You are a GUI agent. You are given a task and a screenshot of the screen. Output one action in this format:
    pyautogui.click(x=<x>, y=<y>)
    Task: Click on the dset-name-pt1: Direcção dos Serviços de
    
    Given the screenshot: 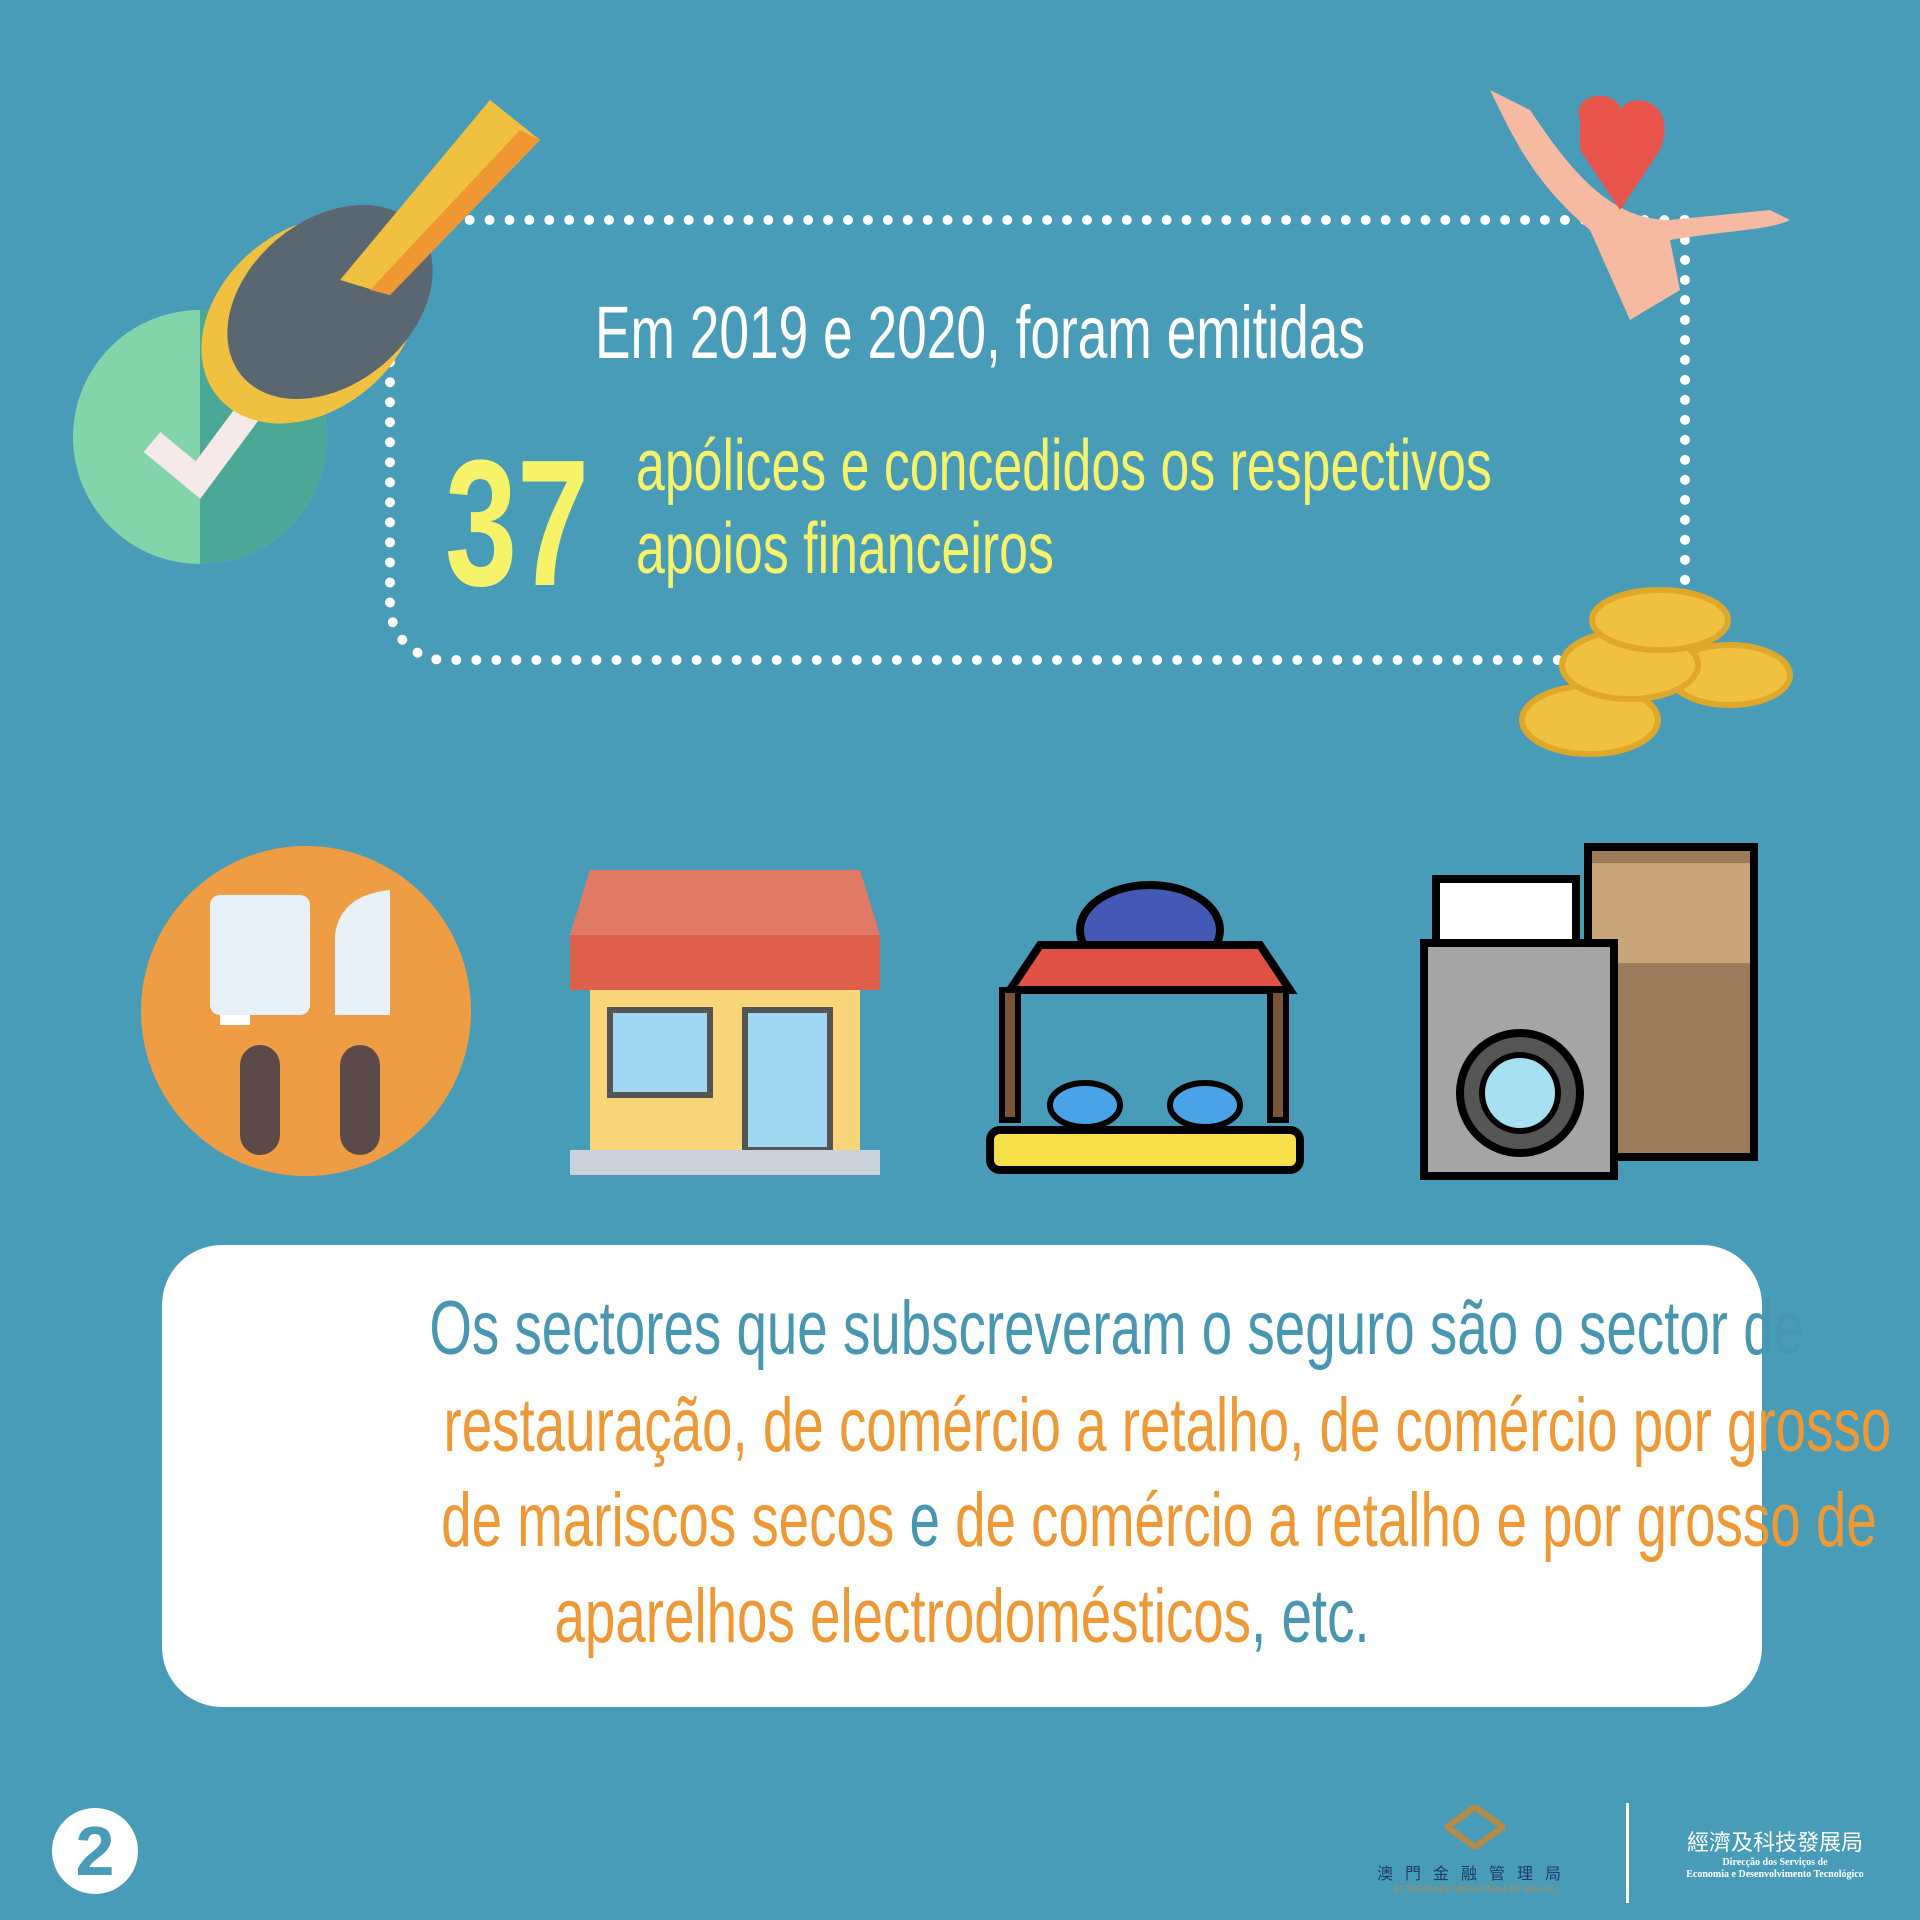 What is the action you would take?
    pyautogui.click(x=1775, y=1862)
    